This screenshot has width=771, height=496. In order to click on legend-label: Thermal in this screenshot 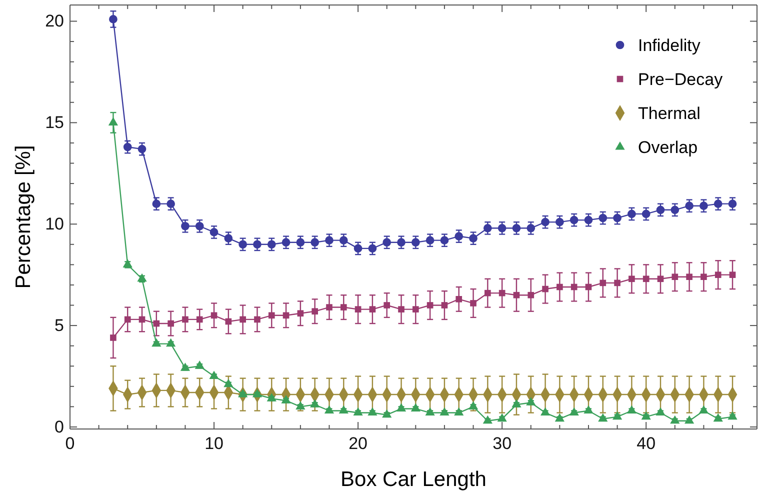, I will do `click(669, 113)`.